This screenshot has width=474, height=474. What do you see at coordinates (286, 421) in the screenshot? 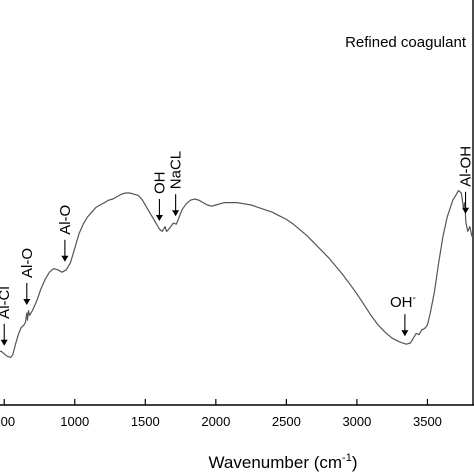
I see `x-tick-label: 2500` at bounding box center [286, 421].